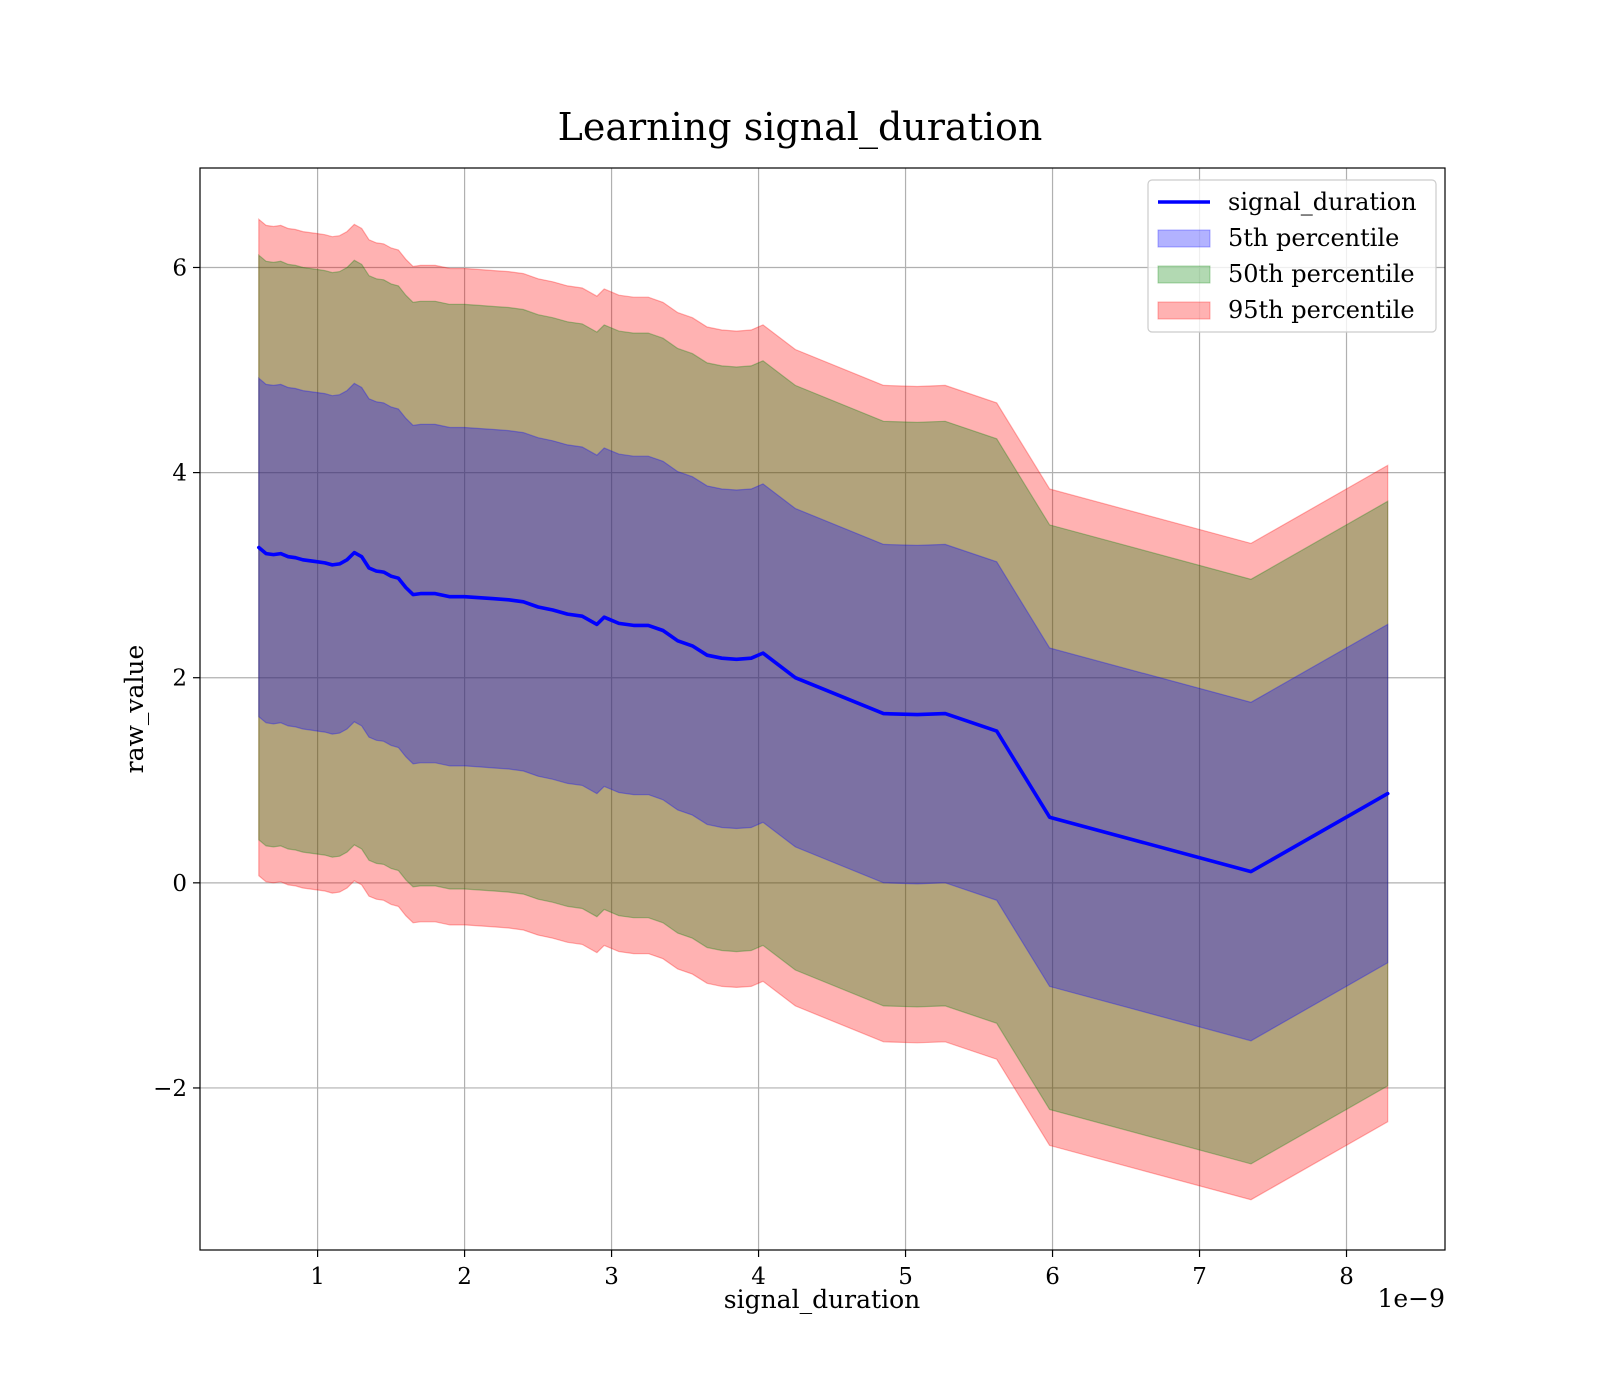 The height and width of the screenshot is (1400, 1600). Describe the element at coordinates (1411, 1298) in the screenshot. I see `x-offset-label: 1e−9` at that location.